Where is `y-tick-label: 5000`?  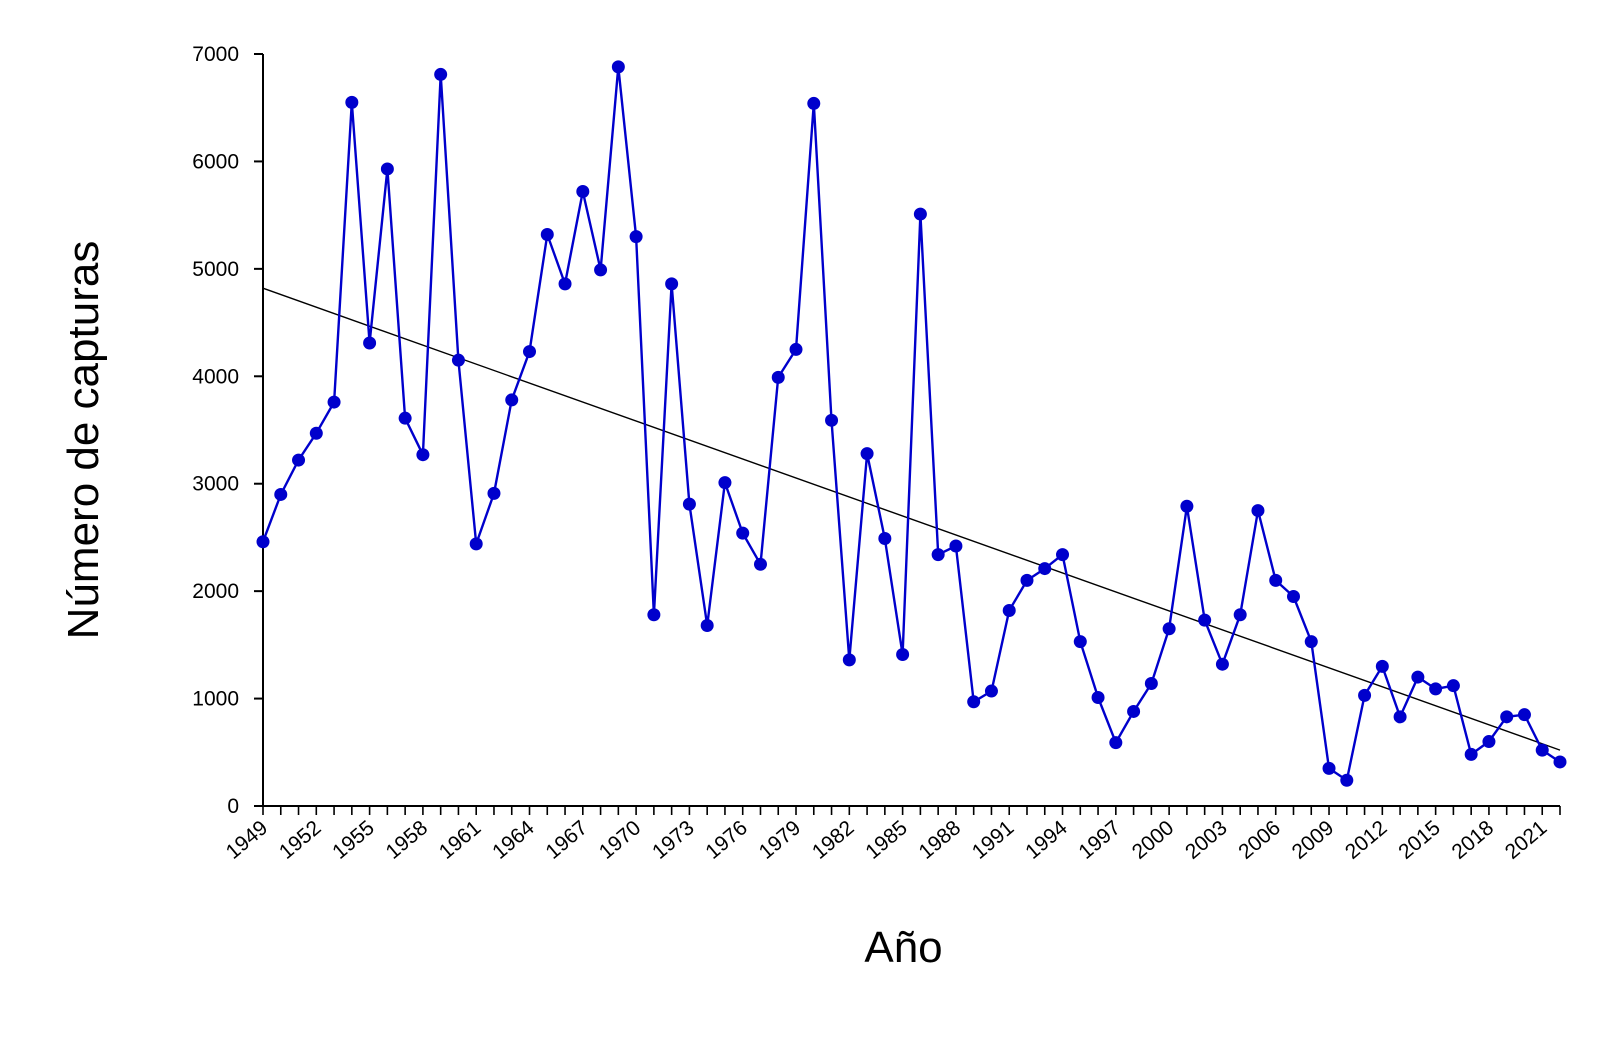 y-tick-label: 5000 is located at coordinates (215, 269).